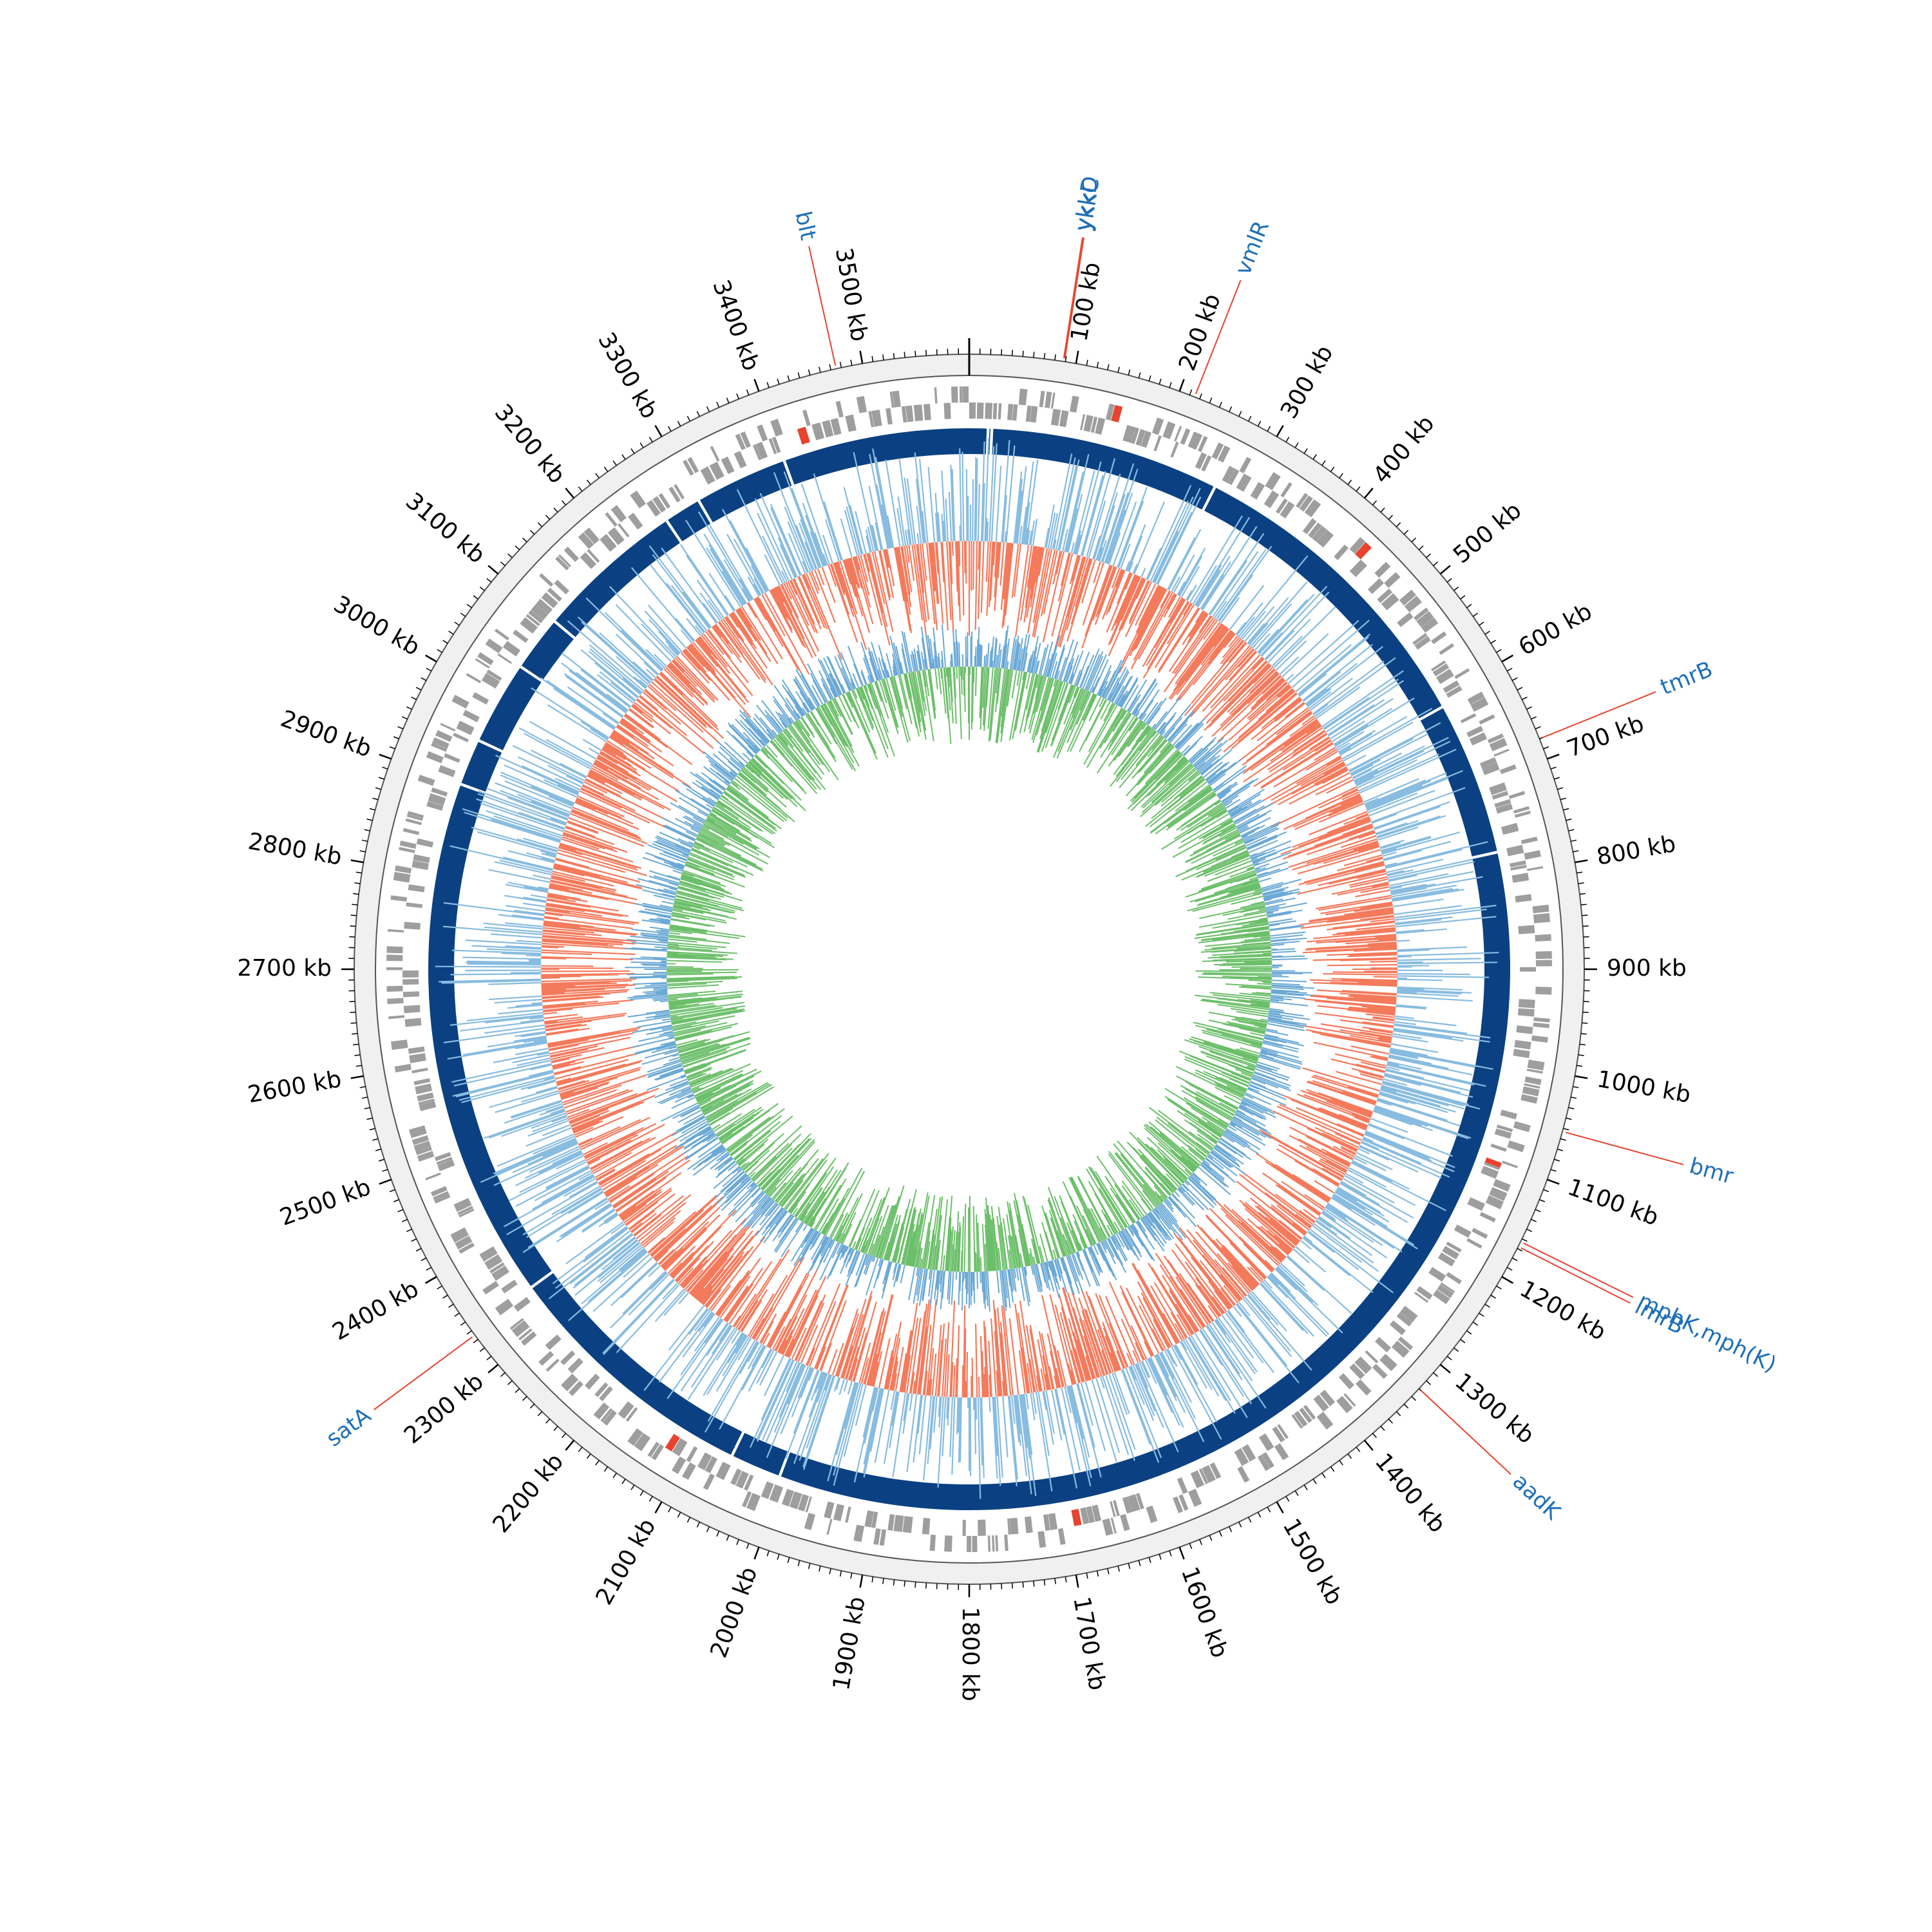 This screenshot has height=1932, width=1932. I want to click on tick-label: 3000 kb, so click(377, 626).